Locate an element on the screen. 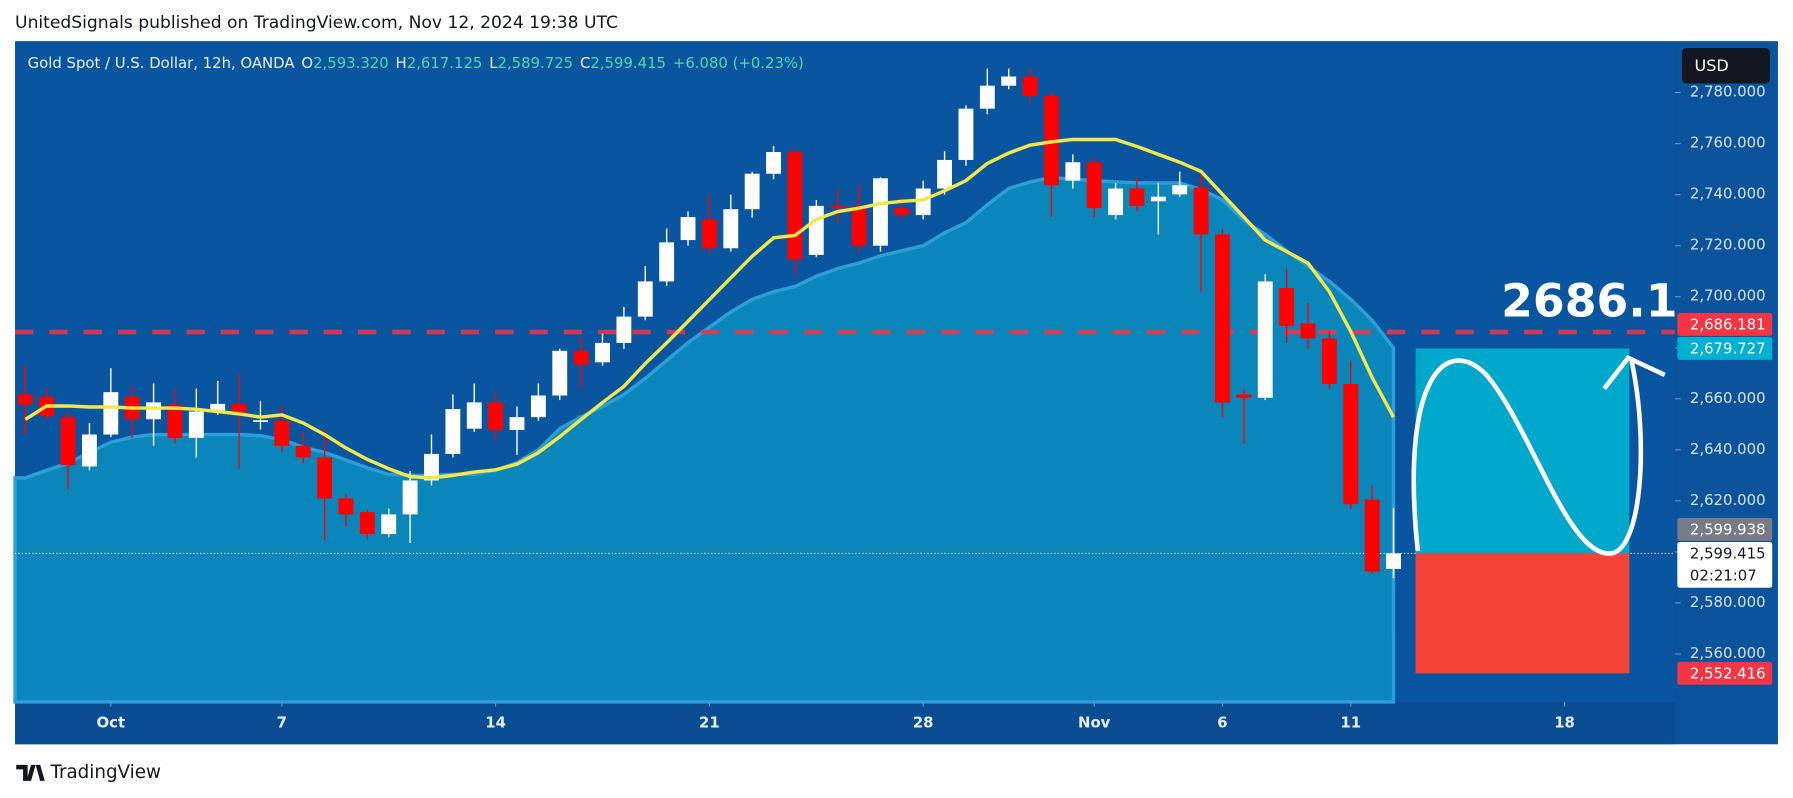  legend-key: L is located at coordinates (493, 63).